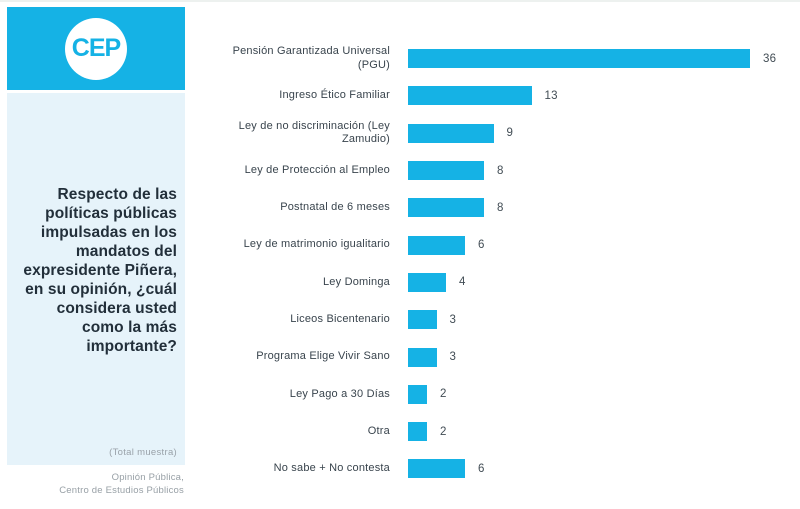 The image size is (800, 509). I want to click on chart-row: Ingreso Ético Familiar 13, so click(510, 95).